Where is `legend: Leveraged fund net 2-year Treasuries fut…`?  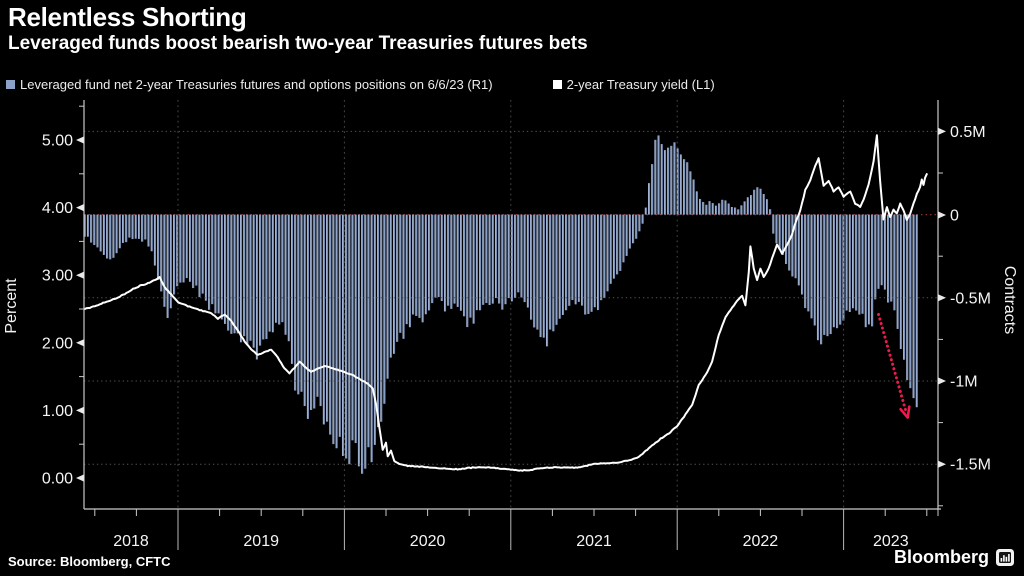
legend: Leveraged fund net 2-year Treasuries fut… is located at coordinates (360, 84).